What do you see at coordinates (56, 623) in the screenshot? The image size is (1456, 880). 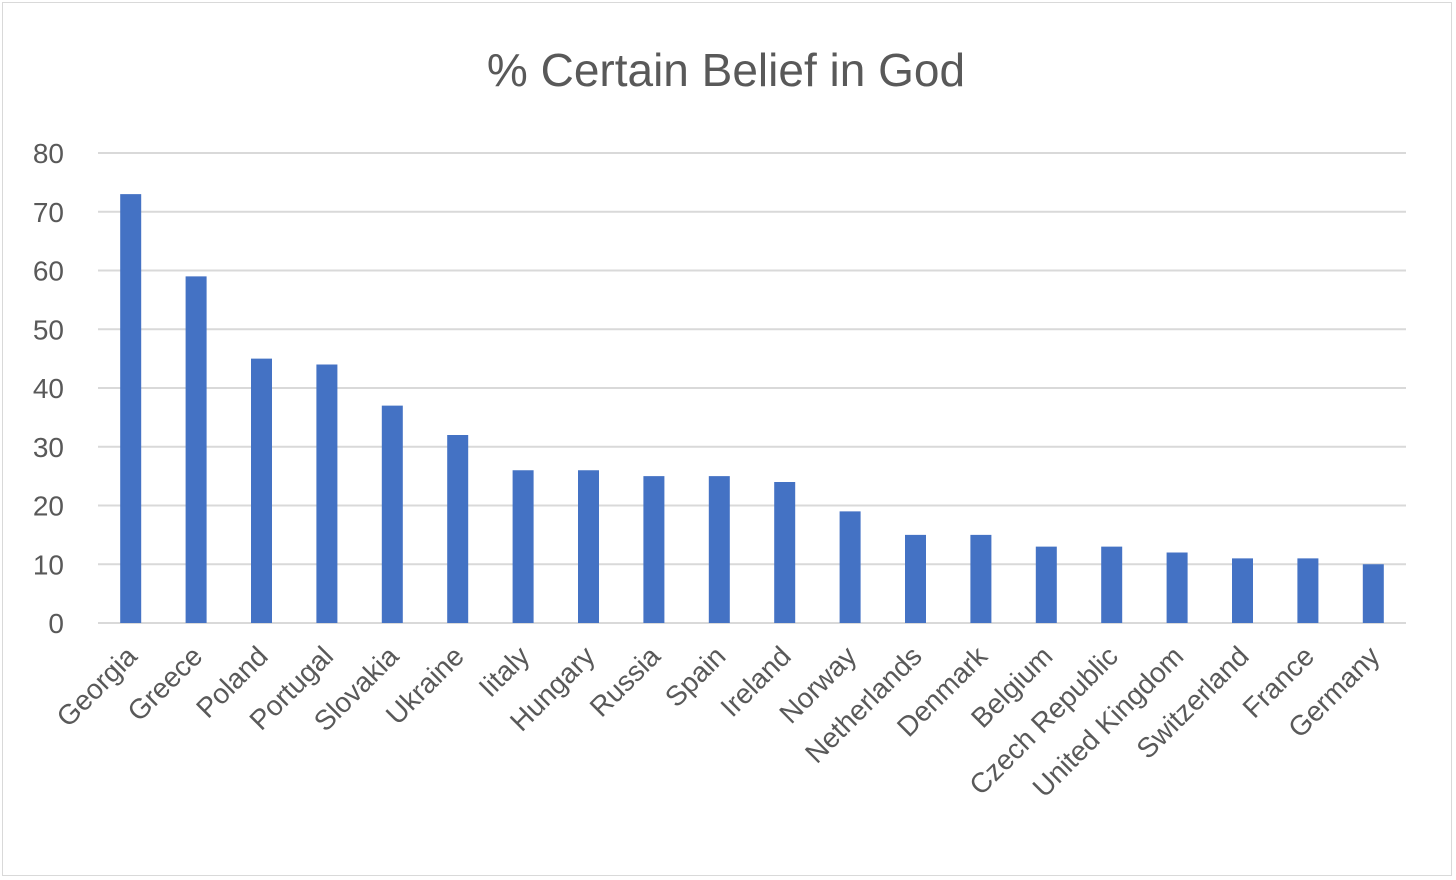 I see `y-tick-label: 0` at bounding box center [56, 623].